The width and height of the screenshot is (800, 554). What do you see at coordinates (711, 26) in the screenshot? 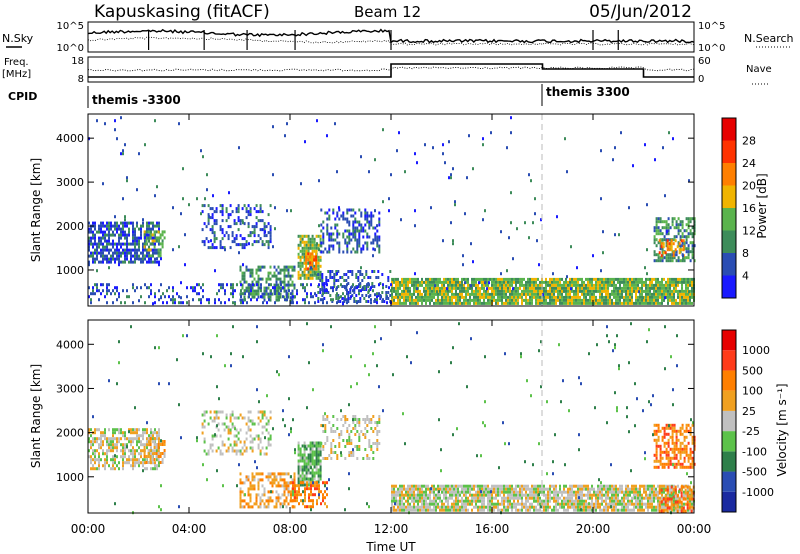
I see `nsearch-tick-top: 10^5` at bounding box center [711, 26].